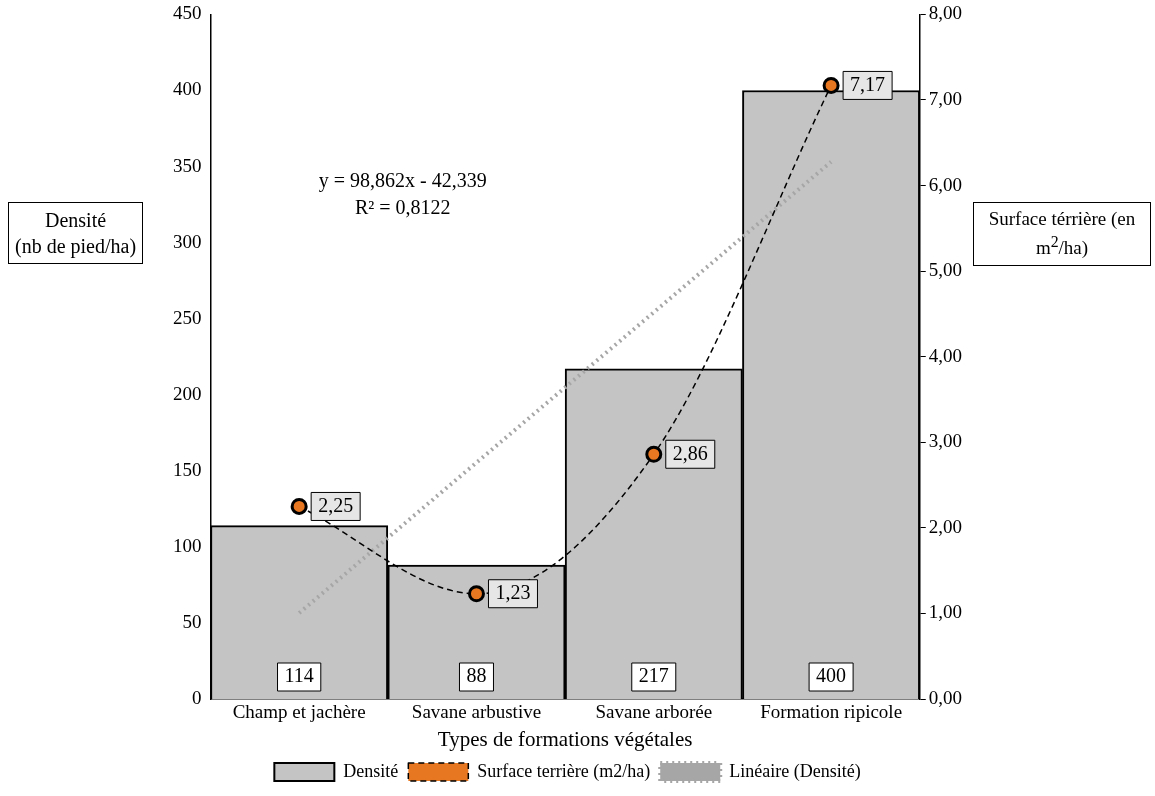  Describe the element at coordinates (831, 675) in the screenshot. I see `data-label: 400` at that location.